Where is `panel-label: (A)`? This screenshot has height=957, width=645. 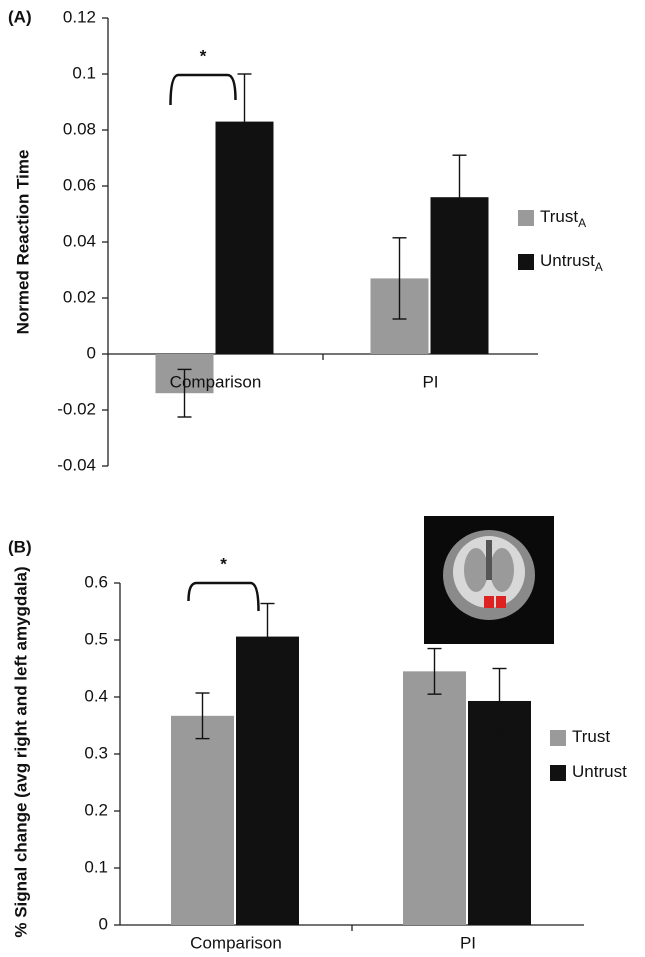
panel-label: (A) is located at coordinates (20, 16).